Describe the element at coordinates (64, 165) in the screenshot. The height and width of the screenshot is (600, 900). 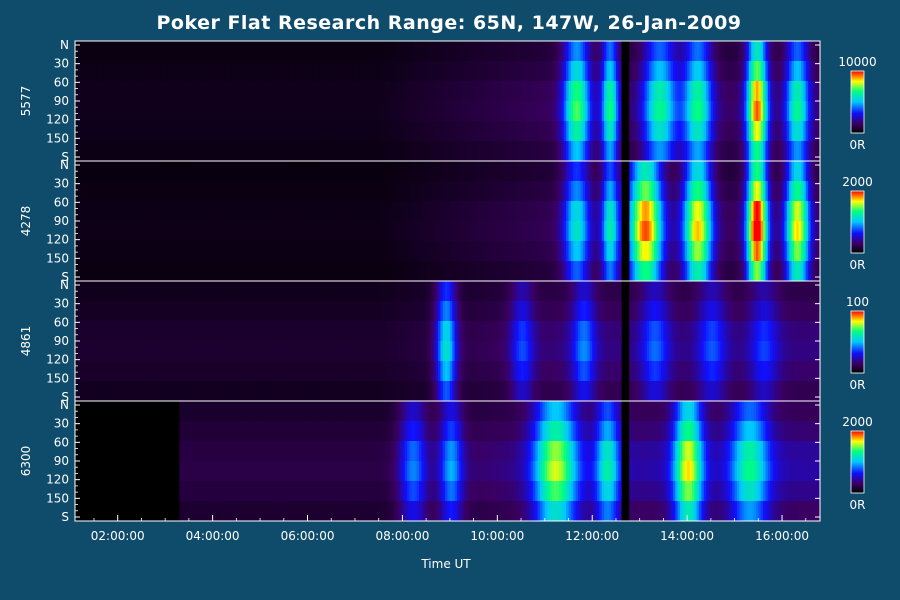
I see `y-tick-label: N` at that location.